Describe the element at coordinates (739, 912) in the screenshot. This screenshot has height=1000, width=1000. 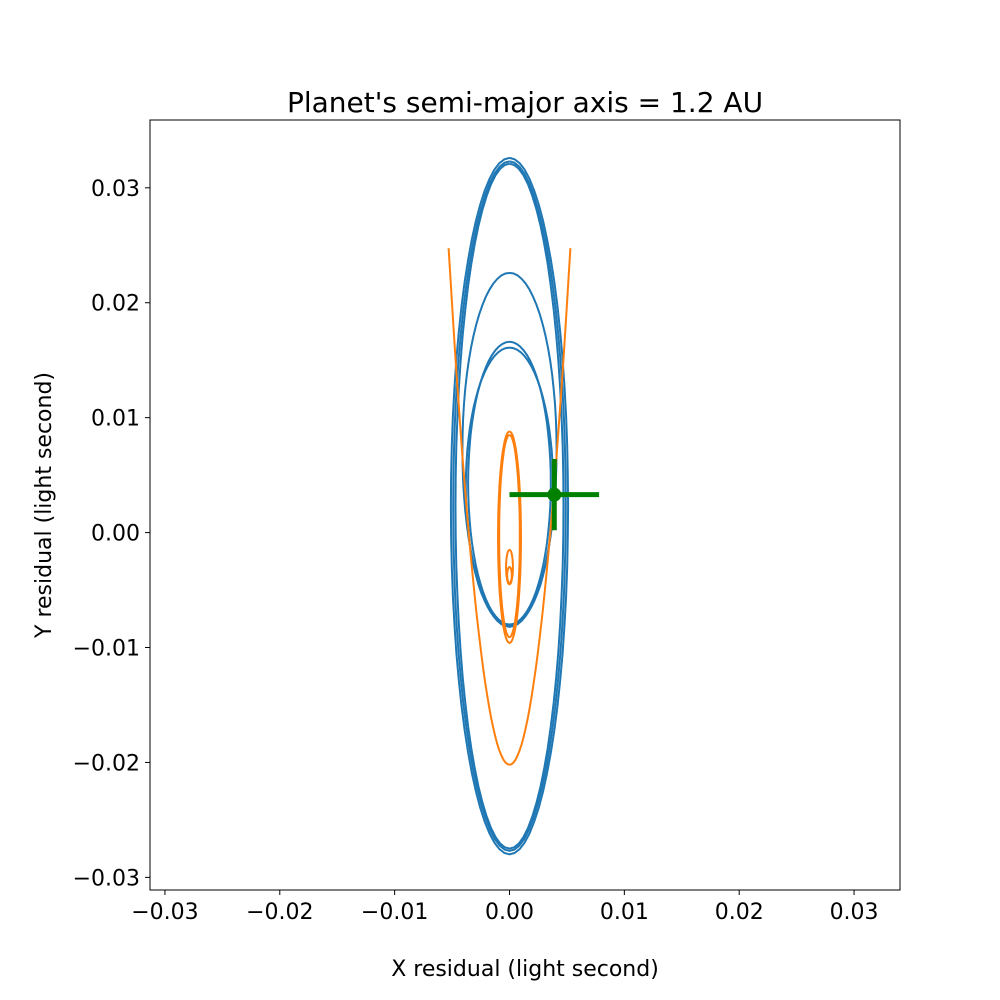
I see `x-tick-label: 0.02` at that location.